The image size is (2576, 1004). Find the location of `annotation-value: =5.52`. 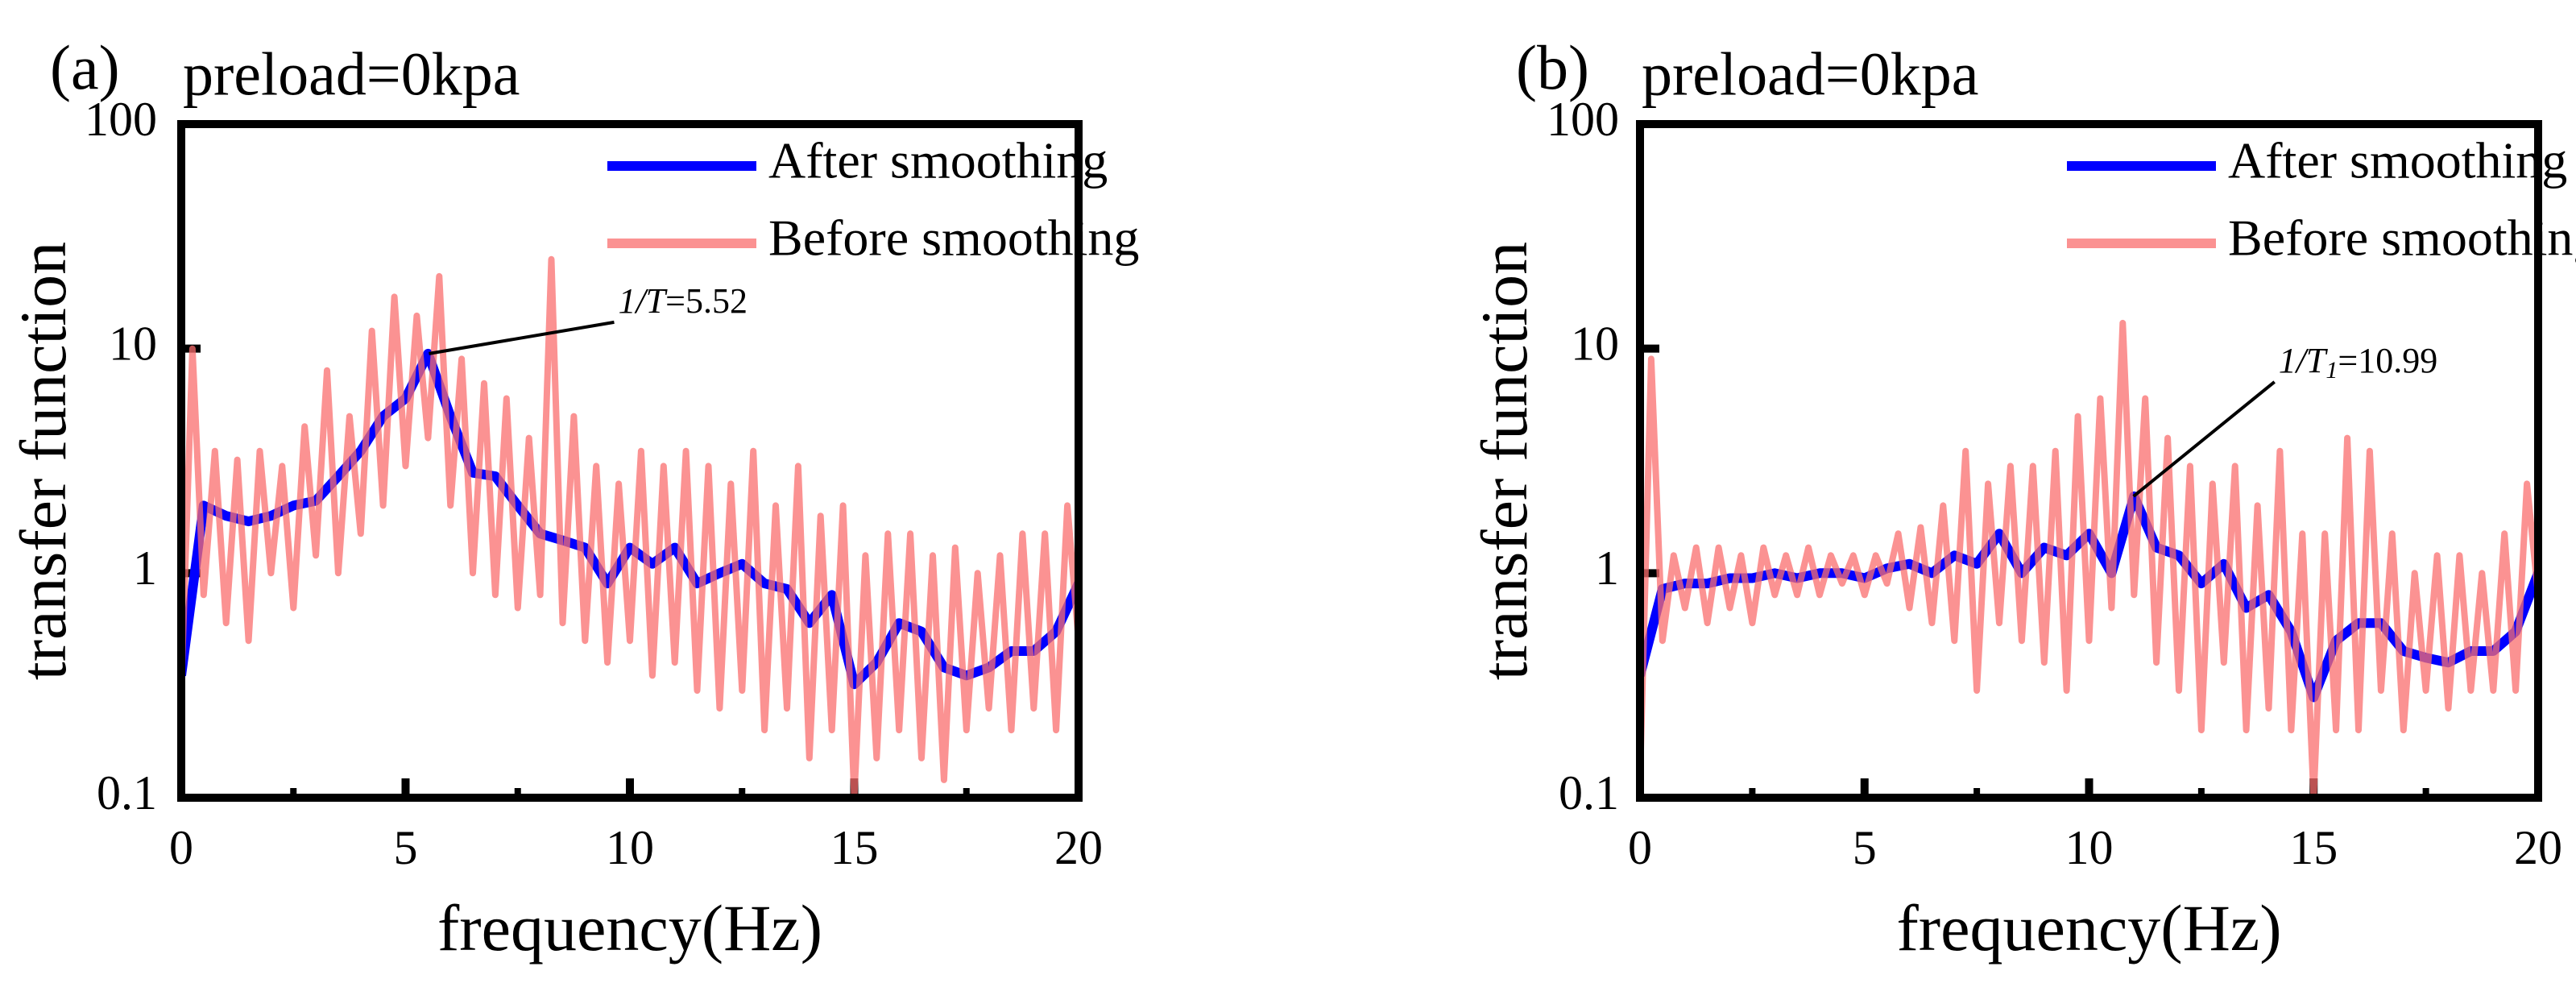

annotation-value: =5.52 is located at coordinates (706, 301).